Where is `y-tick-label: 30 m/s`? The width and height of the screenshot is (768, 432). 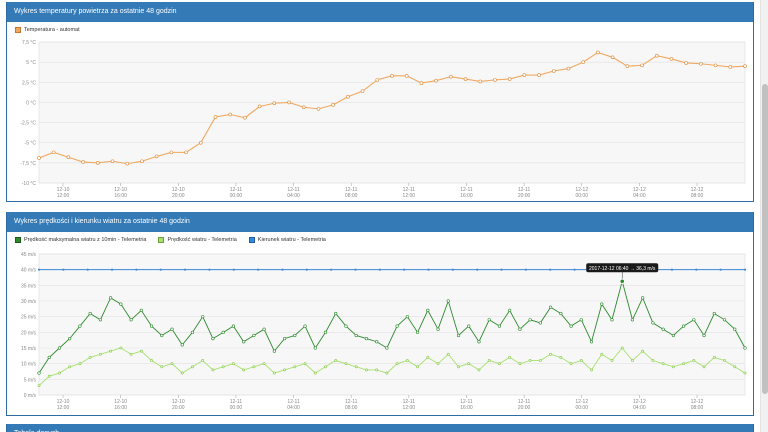
y-tick-label: 30 m/s is located at coordinates (29, 302).